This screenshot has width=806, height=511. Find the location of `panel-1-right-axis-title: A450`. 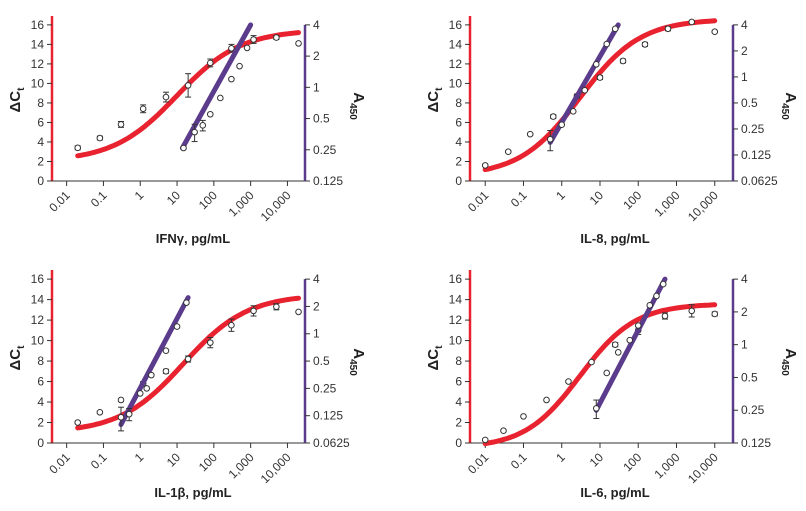

panel-1-right-axis-title: A450 is located at coordinates (357, 106).